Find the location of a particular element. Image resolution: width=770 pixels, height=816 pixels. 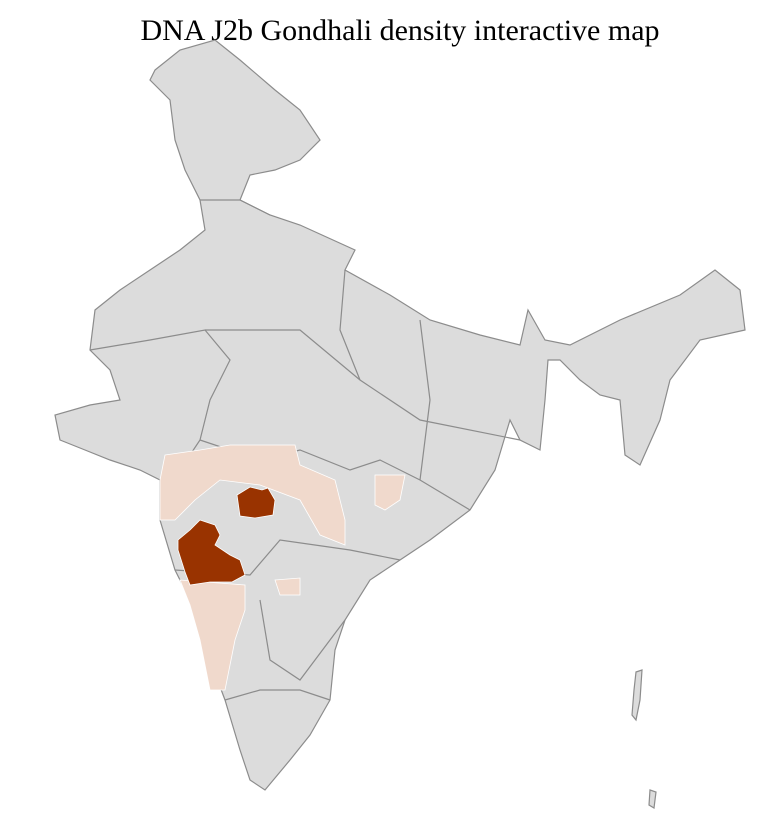

nicobar-islands is located at coordinates (652, 799).